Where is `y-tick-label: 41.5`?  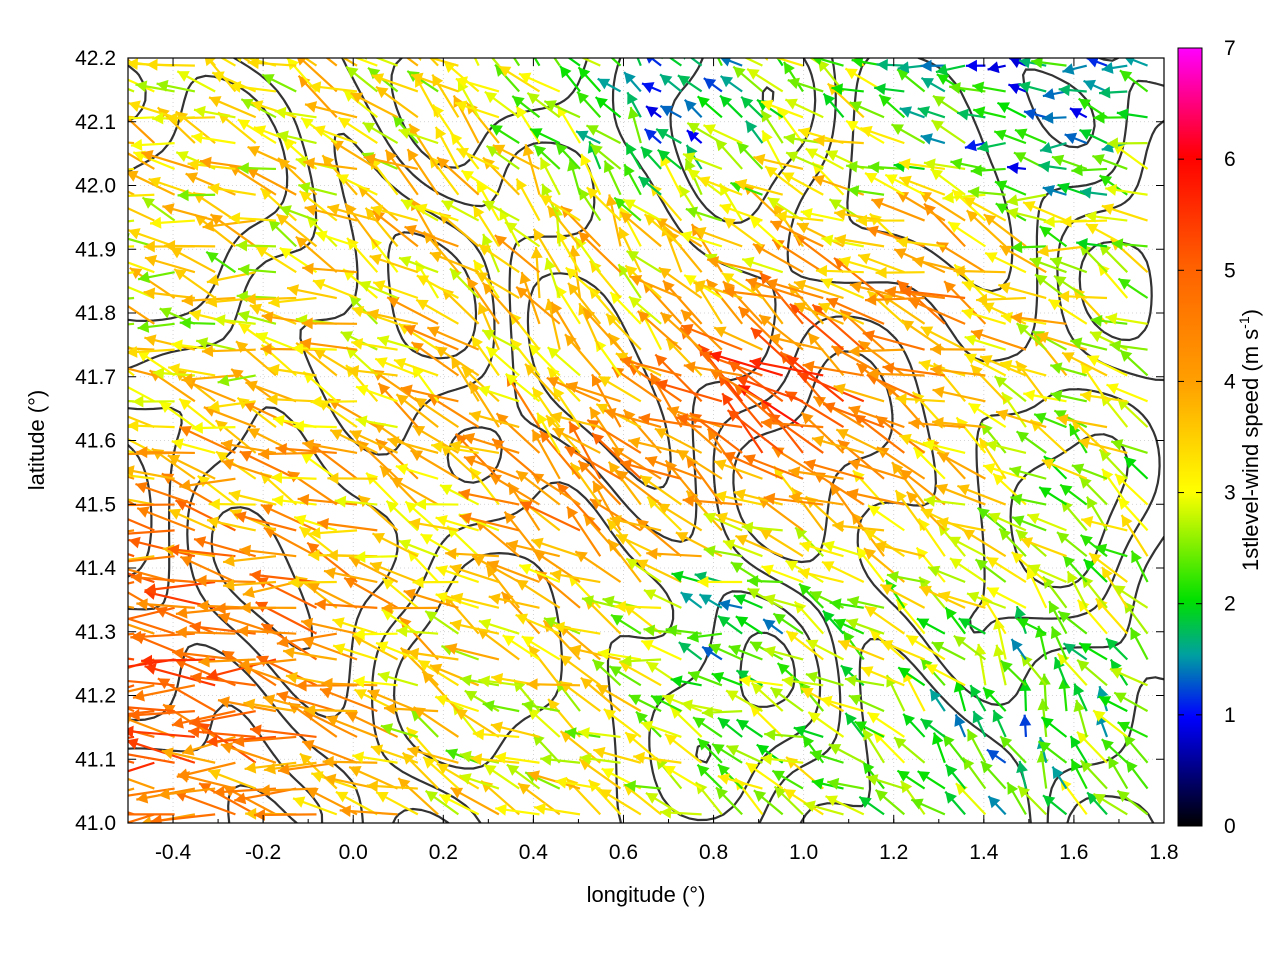
y-tick-label: 41.5 is located at coordinates (95, 504).